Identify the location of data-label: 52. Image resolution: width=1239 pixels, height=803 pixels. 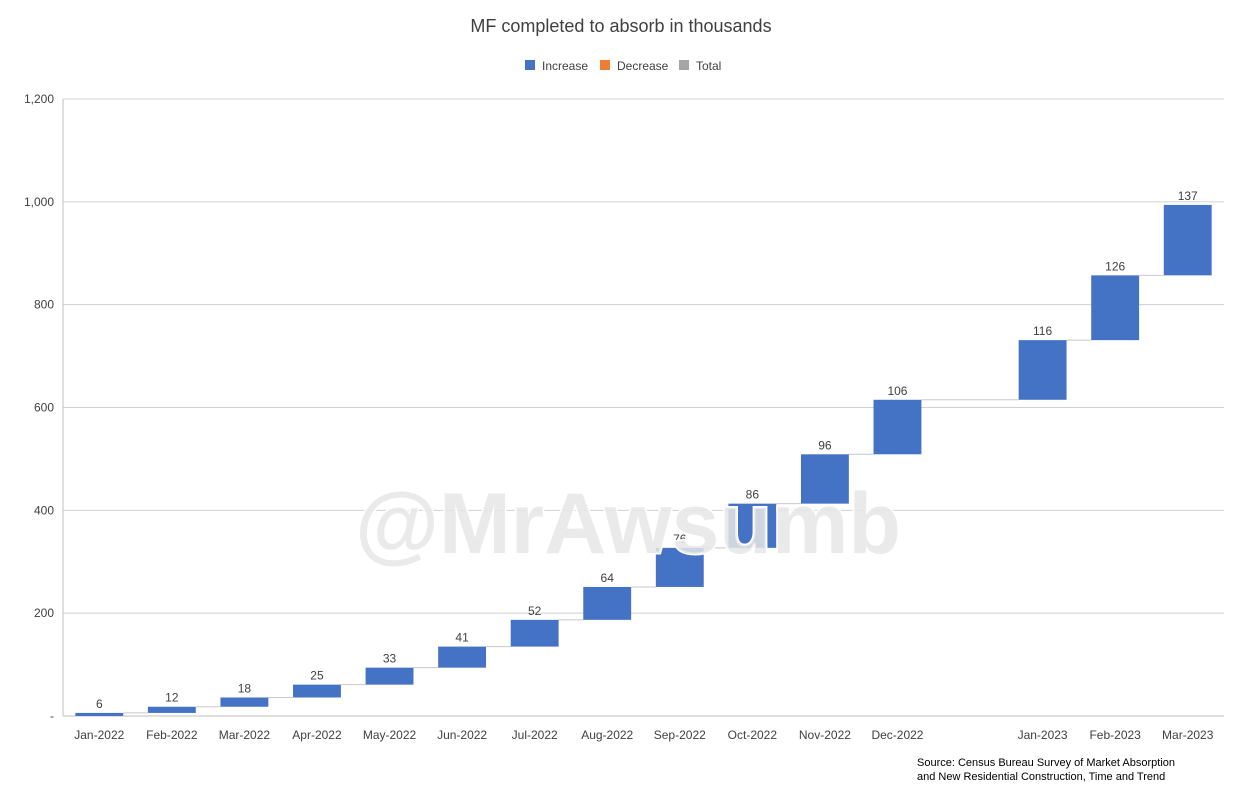
(535, 611).